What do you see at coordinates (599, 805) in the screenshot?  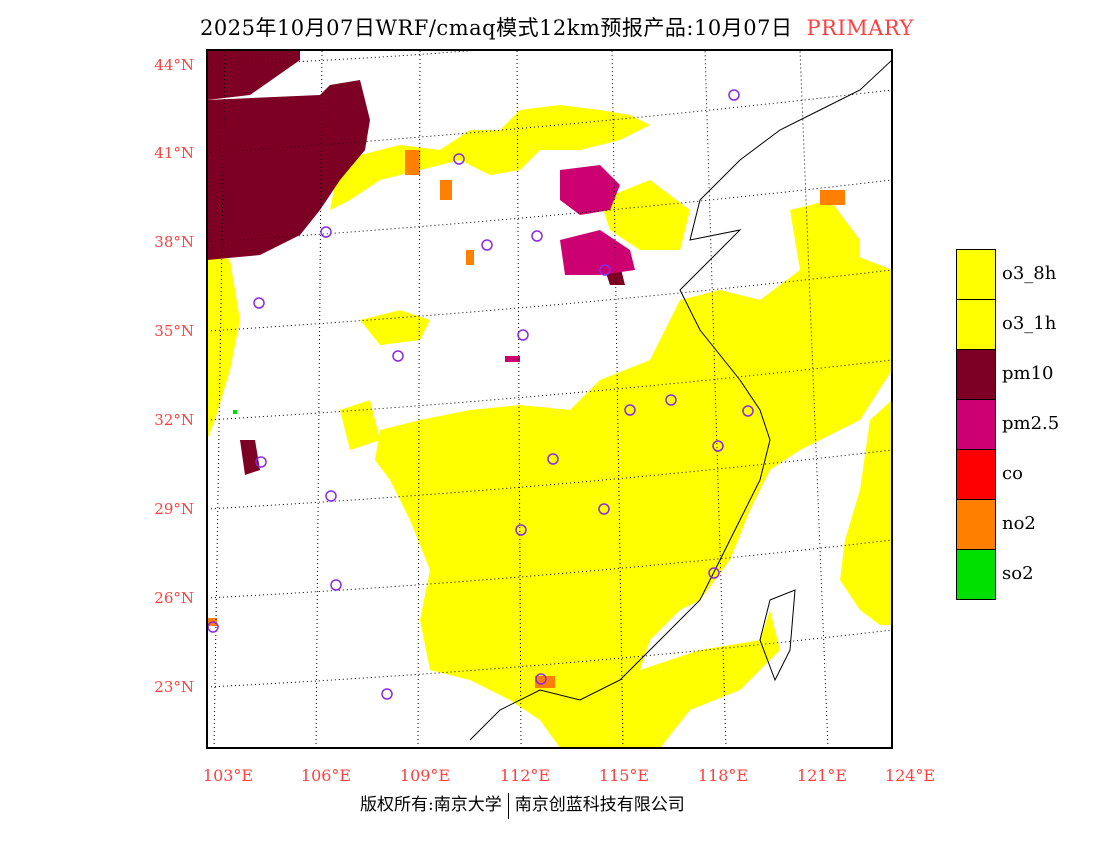 I see `copyright-right: 南京创蓝科技有限公司` at bounding box center [599, 805].